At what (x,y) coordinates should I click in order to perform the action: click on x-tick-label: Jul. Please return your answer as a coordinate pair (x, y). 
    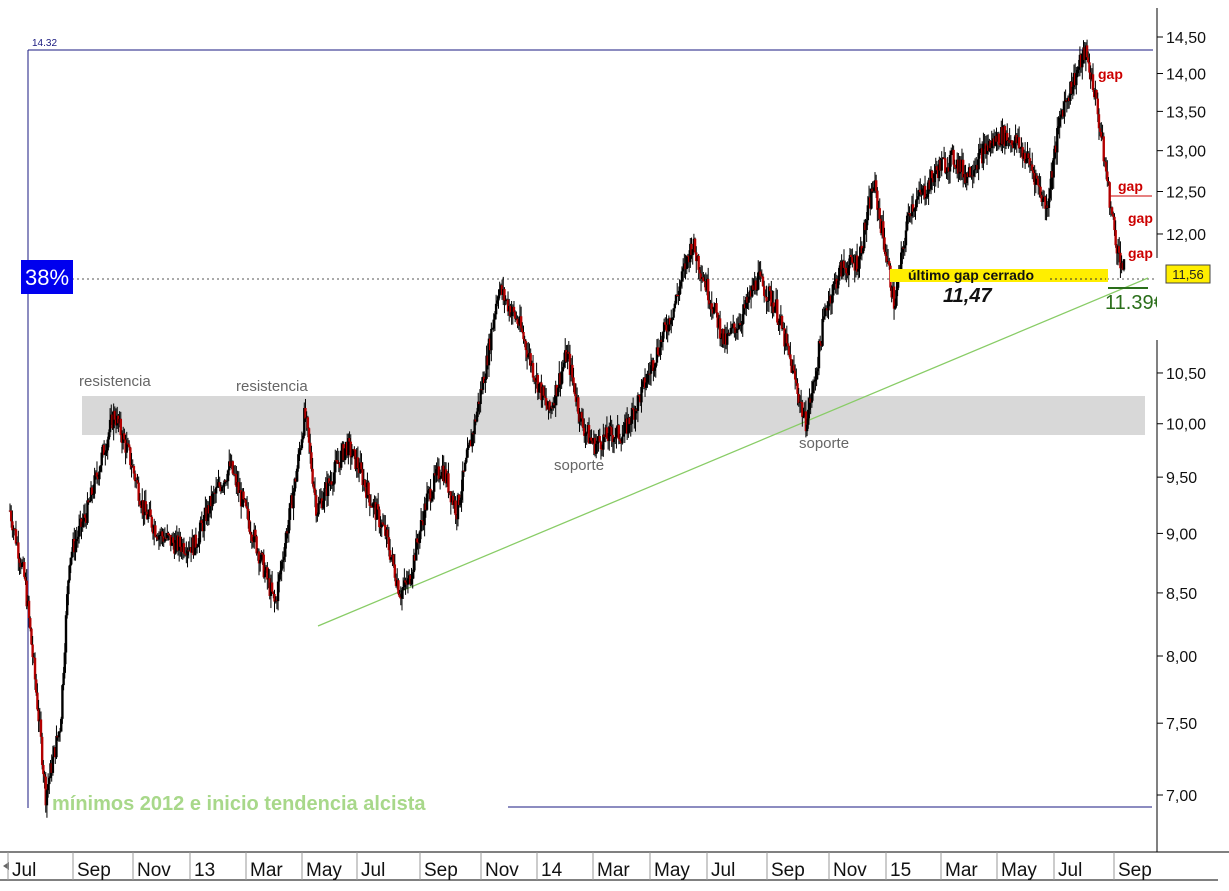
    Looking at the image, I should click on (373, 870).